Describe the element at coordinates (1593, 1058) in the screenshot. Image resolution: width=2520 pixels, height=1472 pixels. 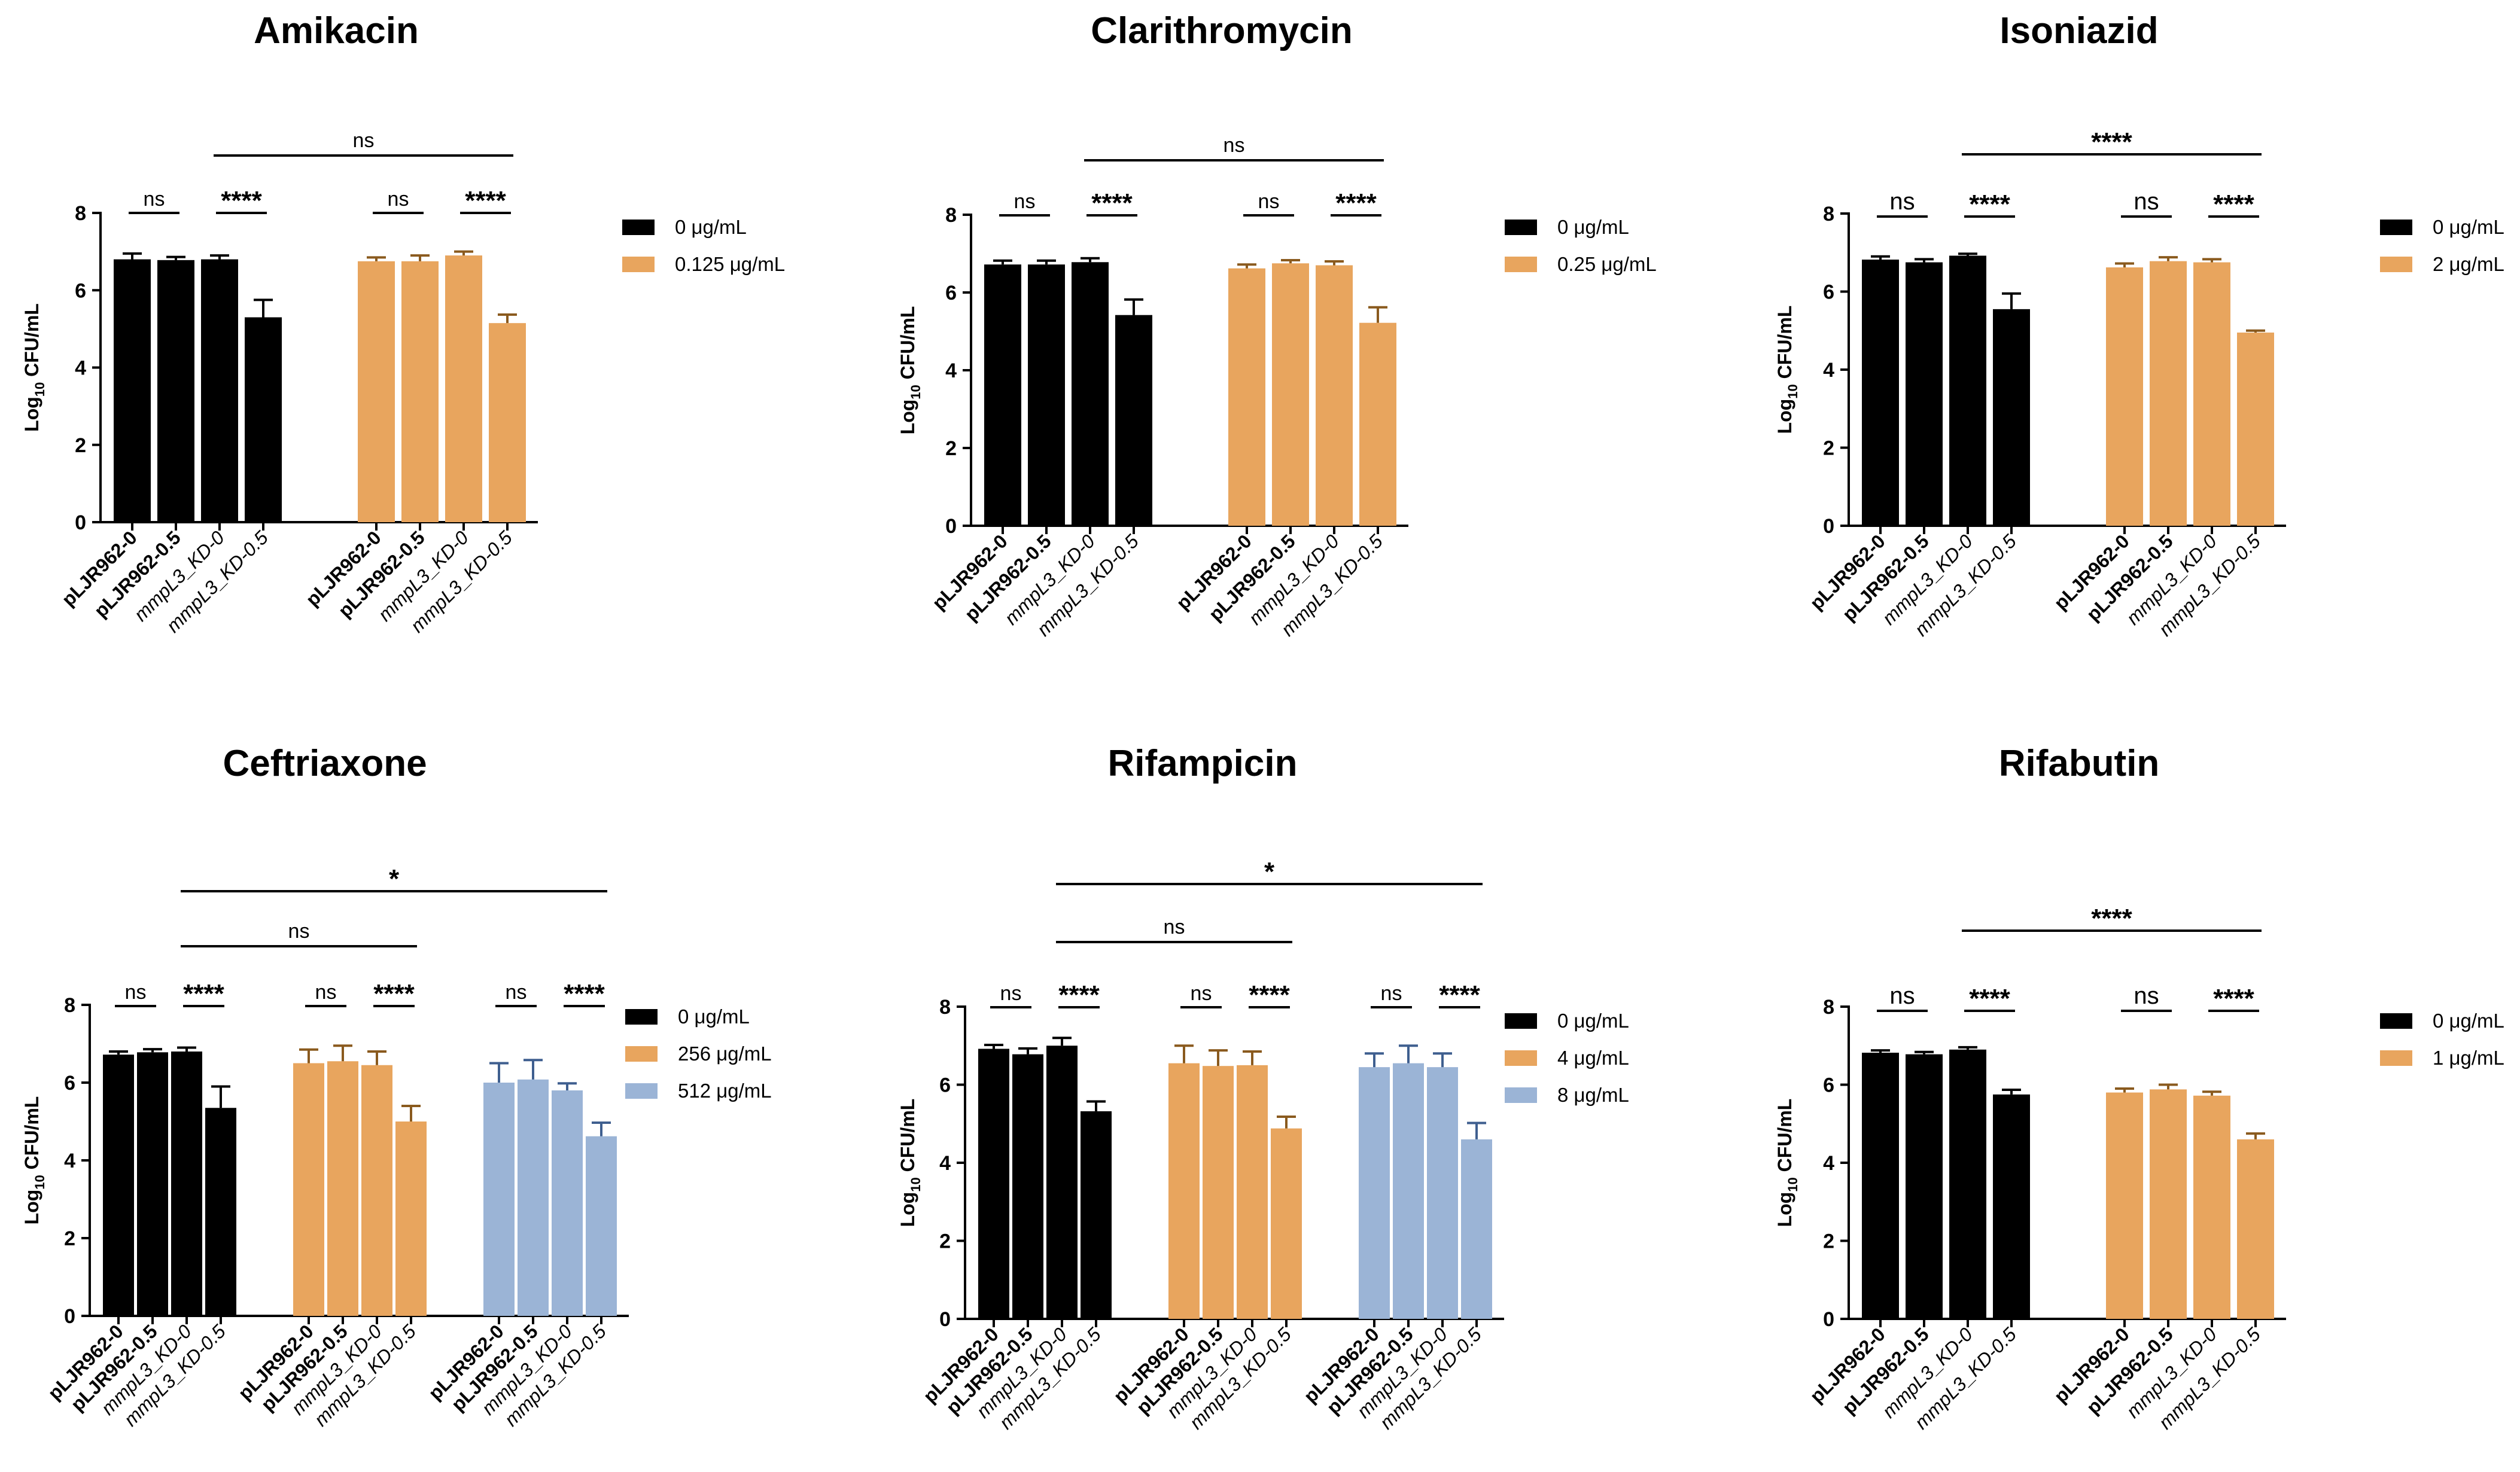
I see `legend-label: 4 μg/mL` at that location.